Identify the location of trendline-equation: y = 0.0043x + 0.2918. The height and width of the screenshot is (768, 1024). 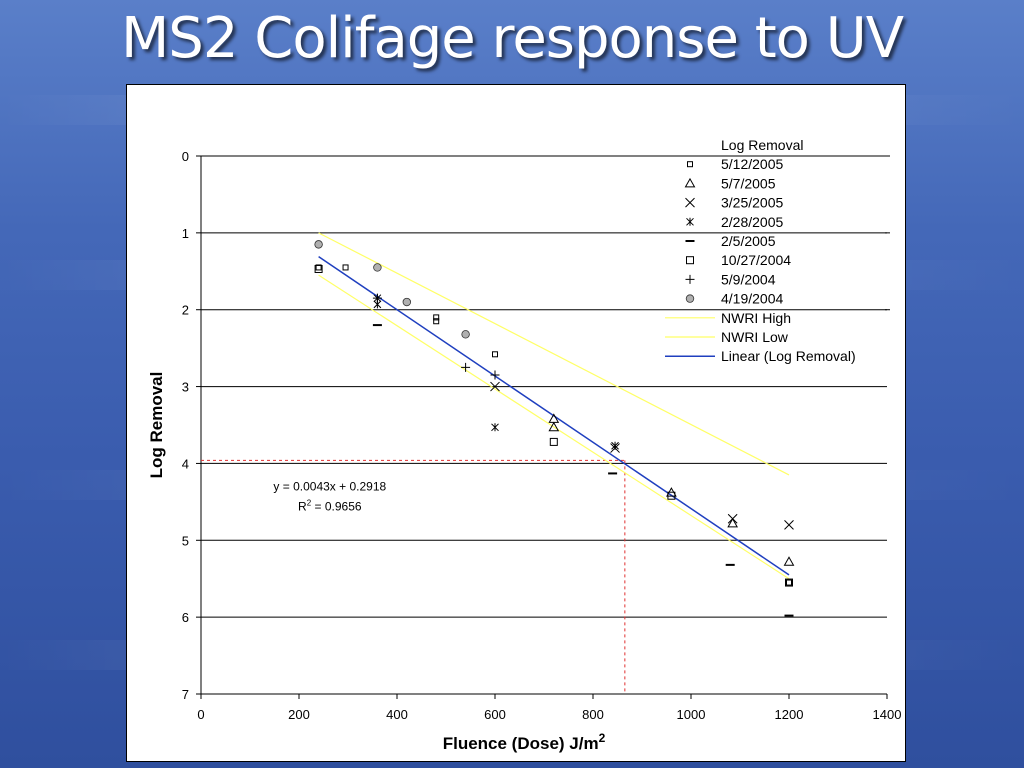
(329, 486).